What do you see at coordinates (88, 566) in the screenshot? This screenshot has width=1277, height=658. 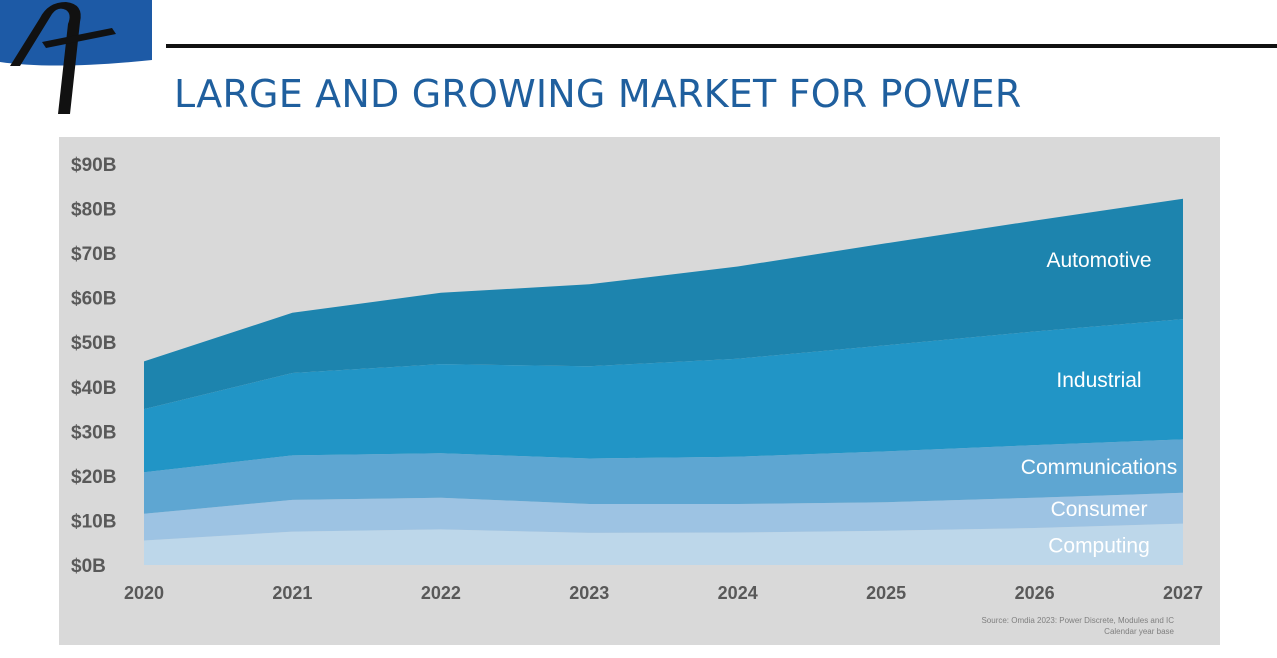 I see `y-tick-label: $0B` at bounding box center [88, 566].